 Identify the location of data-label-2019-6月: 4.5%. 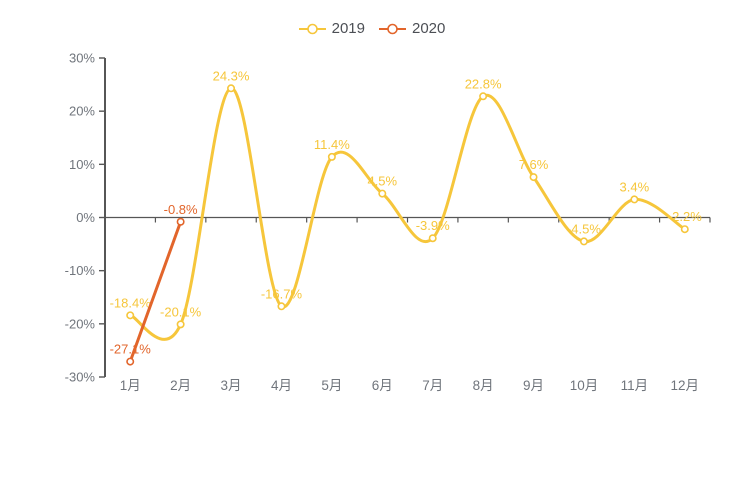
(382, 181).